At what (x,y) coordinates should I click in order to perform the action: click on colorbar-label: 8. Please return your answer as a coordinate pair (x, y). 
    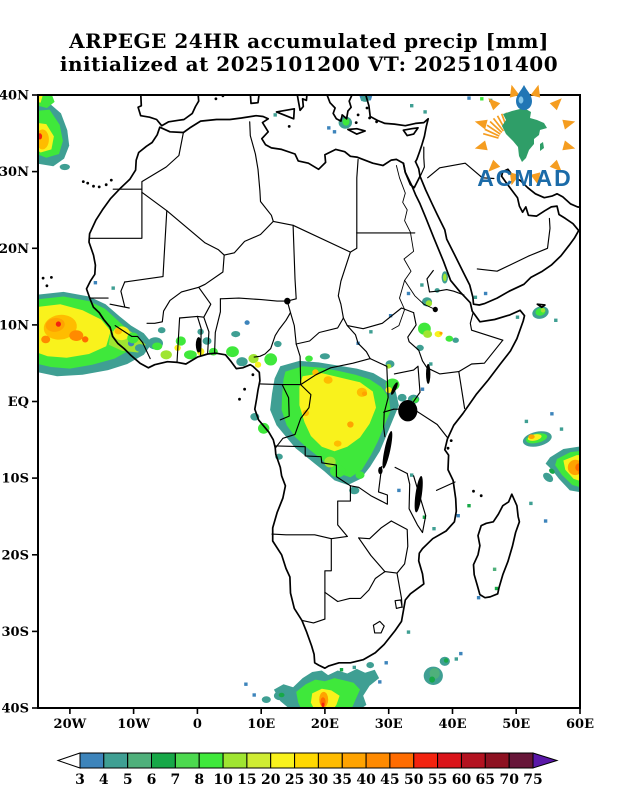
    Looking at the image, I should click on (199, 780).